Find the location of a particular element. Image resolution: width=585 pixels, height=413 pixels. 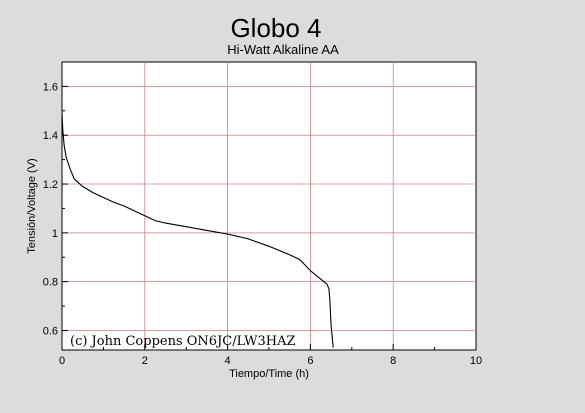

x-tick-label: 0 is located at coordinates (62, 361).